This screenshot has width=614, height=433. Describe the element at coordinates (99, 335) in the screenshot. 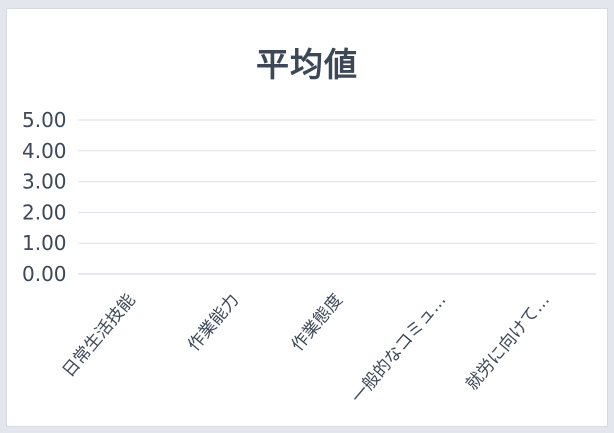

I see `x-tick-label: 日常生活技能` at that location.